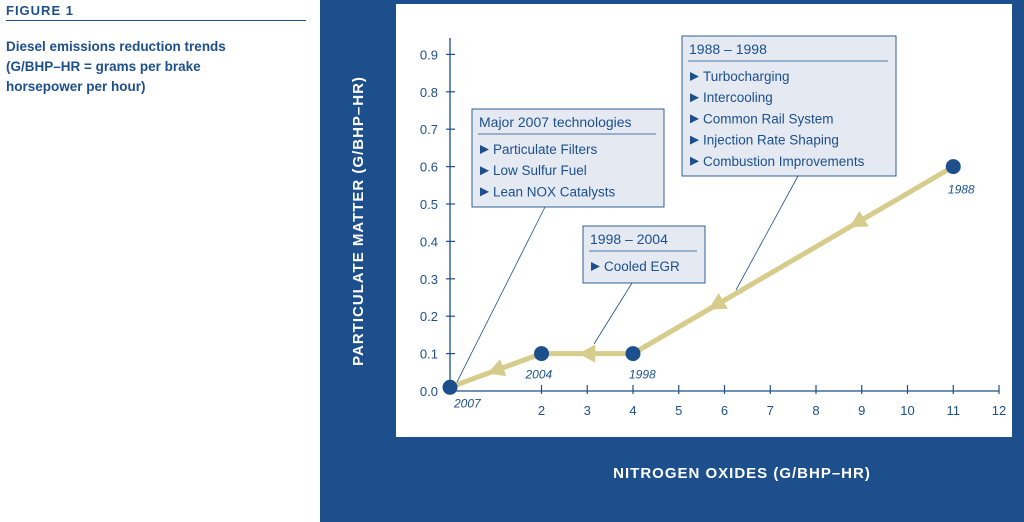 The image size is (1024, 522). I want to click on data-point-2007, so click(450, 387).